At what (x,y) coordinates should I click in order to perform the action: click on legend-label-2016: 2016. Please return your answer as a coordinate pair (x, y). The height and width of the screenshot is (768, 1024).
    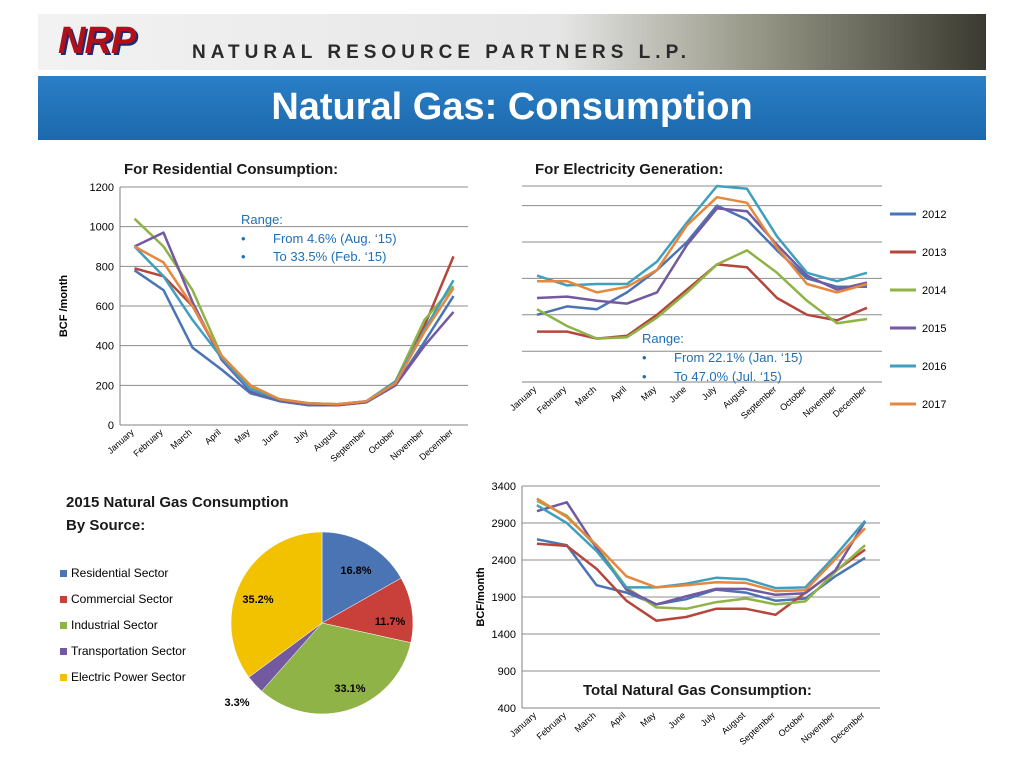
    Looking at the image, I should click on (934, 367).